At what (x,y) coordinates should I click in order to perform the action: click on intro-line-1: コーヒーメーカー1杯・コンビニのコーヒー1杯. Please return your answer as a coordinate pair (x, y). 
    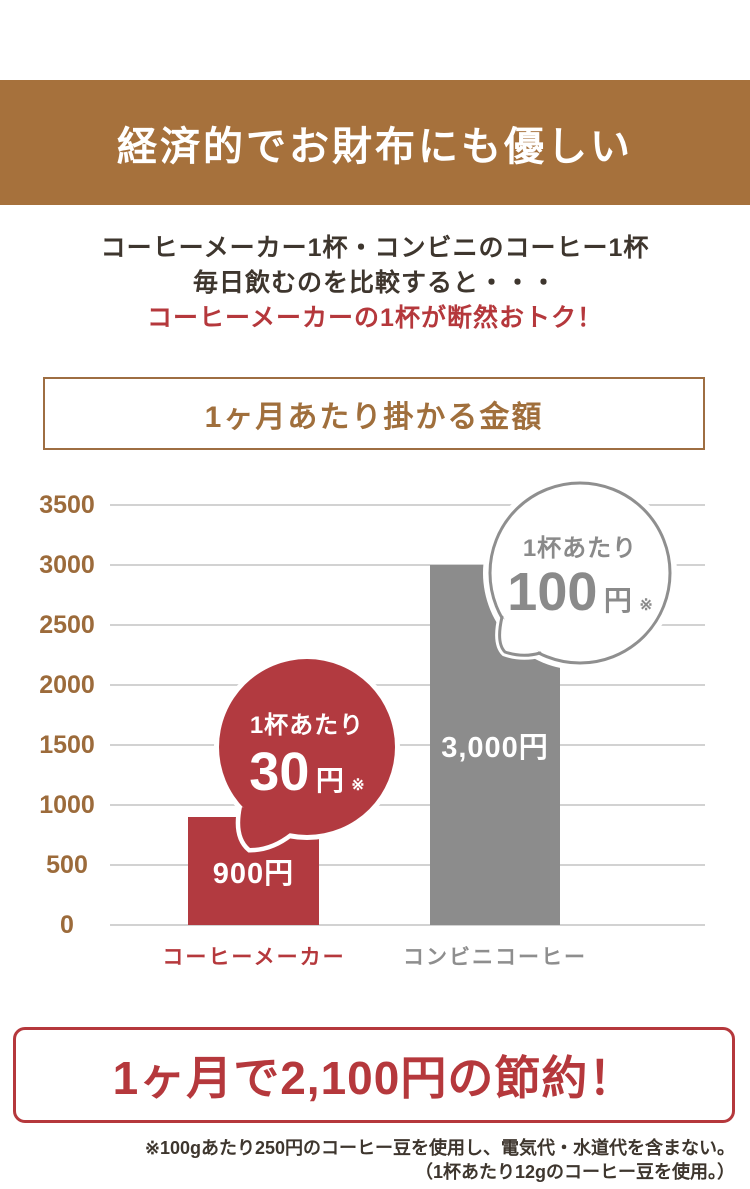
    Looking at the image, I should click on (375, 248).